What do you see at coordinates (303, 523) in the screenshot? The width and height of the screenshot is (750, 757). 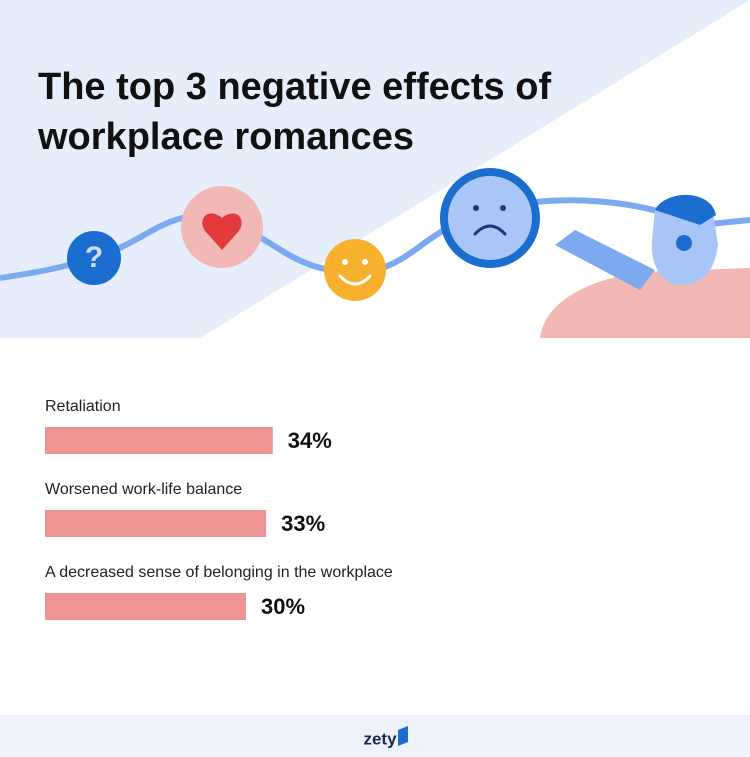 I see `value-label: 33%` at bounding box center [303, 523].